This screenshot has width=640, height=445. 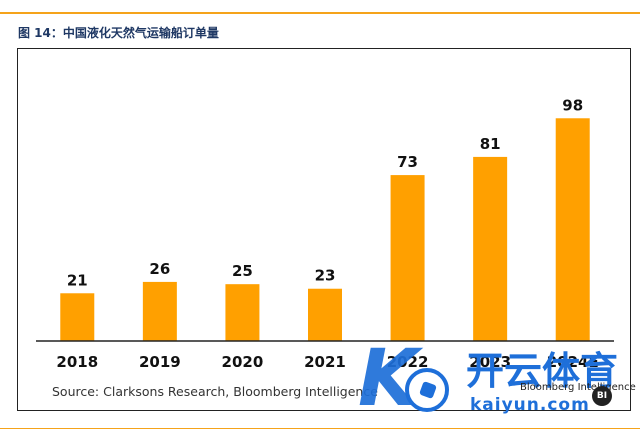 What do you see at coordinates (325, 314) in the screenshot?
I see `bar-2021` at bounding box center [325, 314].